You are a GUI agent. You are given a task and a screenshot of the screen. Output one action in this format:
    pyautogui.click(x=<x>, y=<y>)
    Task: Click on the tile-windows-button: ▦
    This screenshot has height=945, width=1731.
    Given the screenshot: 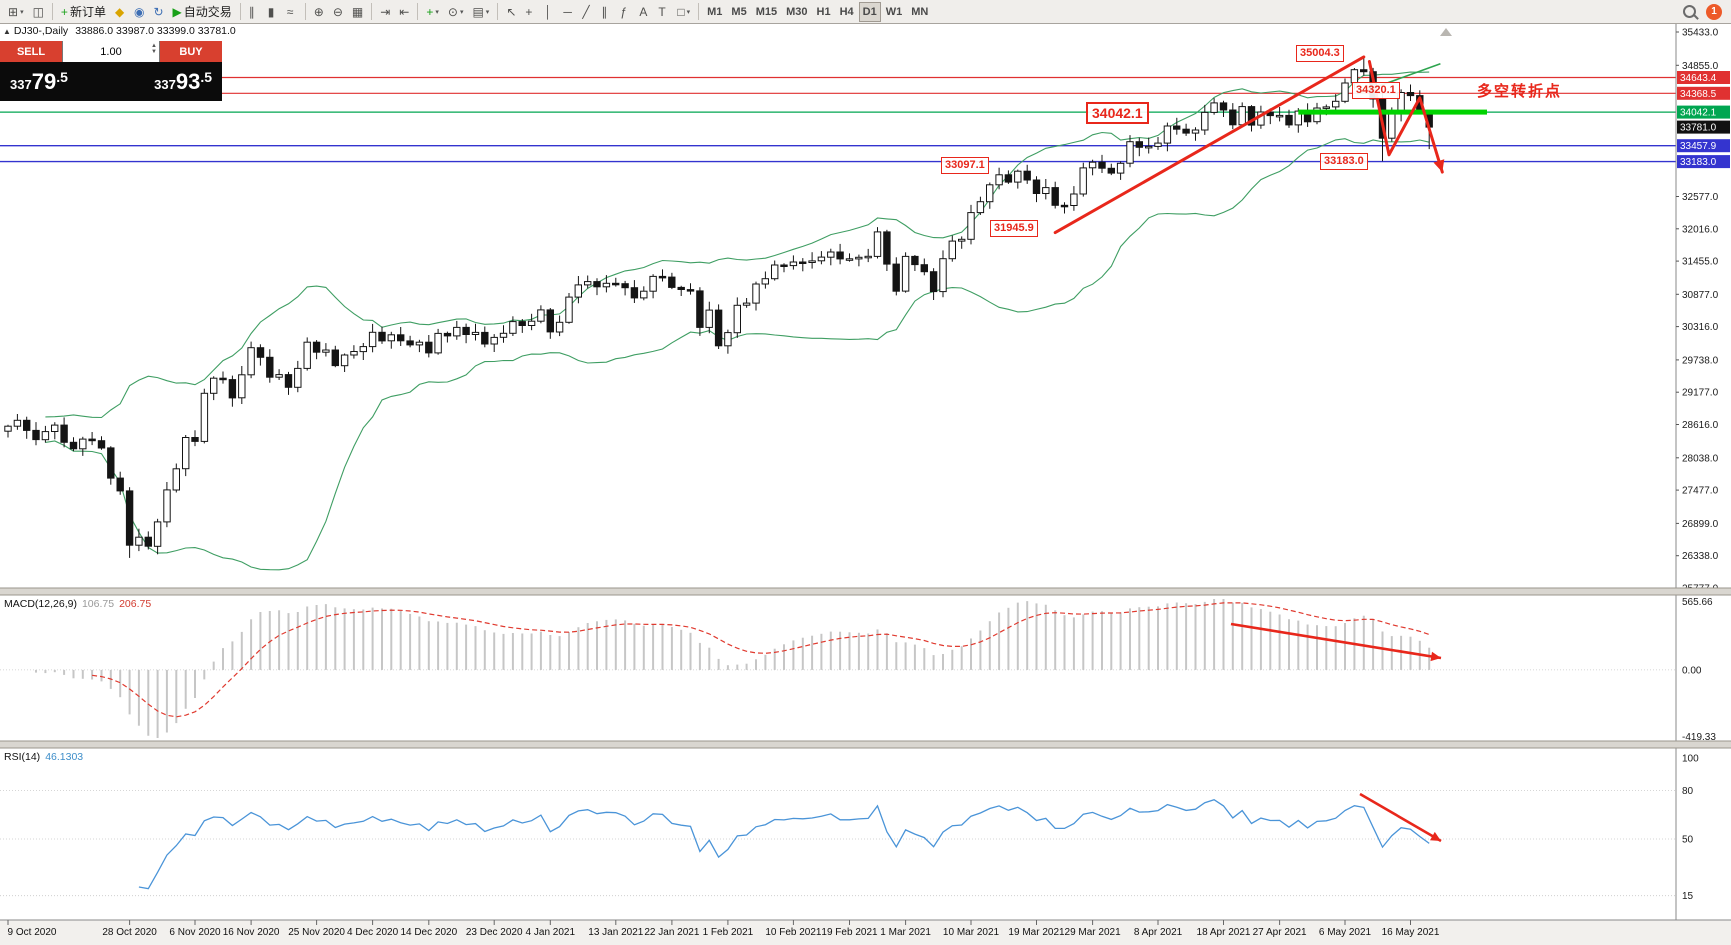 What is the action you would take?
    pyautogui.click(x=357, y=12)
    